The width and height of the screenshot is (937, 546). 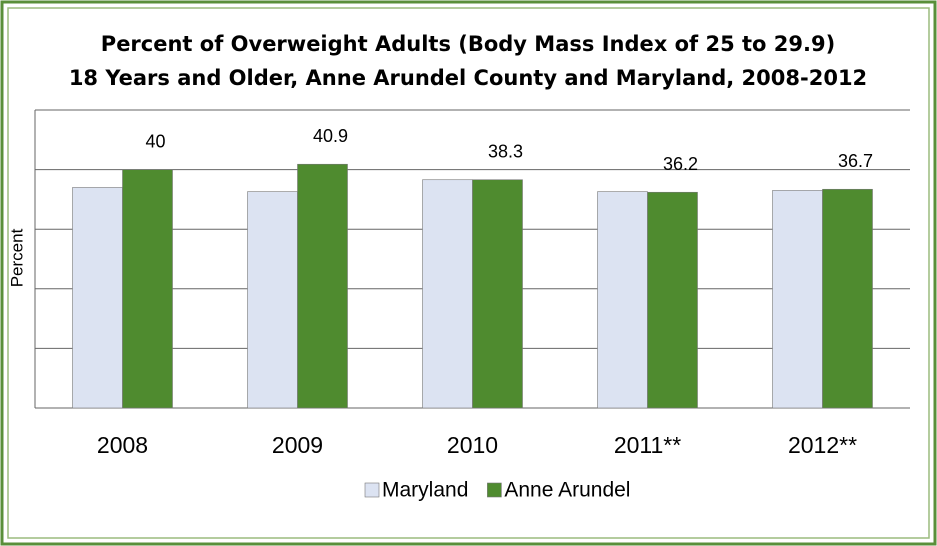 What do you see at coordinates (567, 490) in the screenshot?
I see `legend-label: Anne Arundel` at bounding box center [567, 490].